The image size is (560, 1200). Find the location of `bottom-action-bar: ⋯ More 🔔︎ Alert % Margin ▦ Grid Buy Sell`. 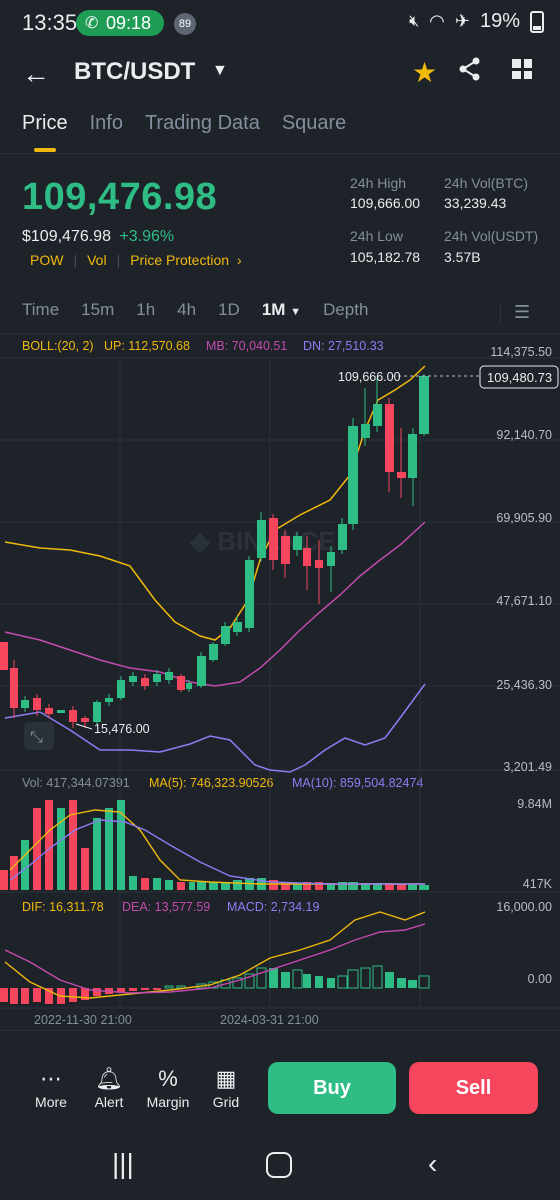

bottom-action-bar: ⋯ More 🔔︎ Alert % Margin ▦ Grid Buy Sell is located at coordinates (280, 1092).